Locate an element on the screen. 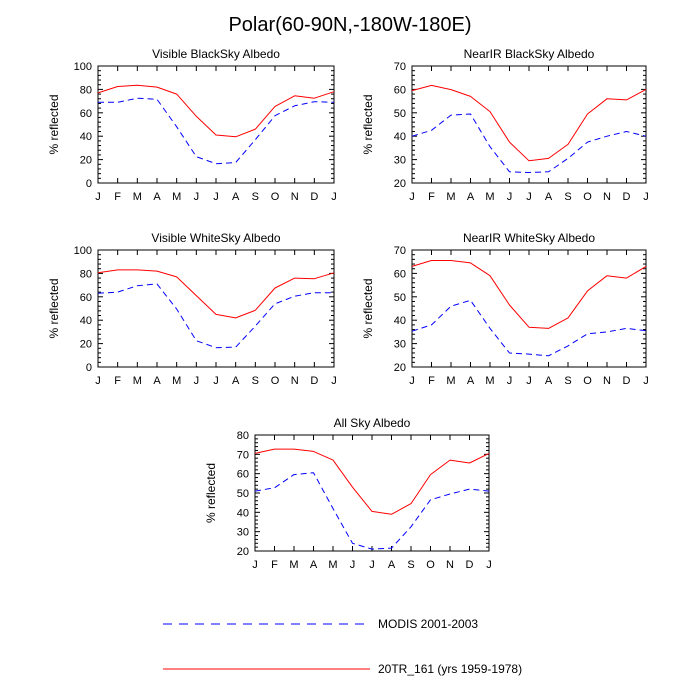 This screenshot has height=700, width=700. panel-title: NearIR BlackSky Albedo is located at coordinates (529, 54).